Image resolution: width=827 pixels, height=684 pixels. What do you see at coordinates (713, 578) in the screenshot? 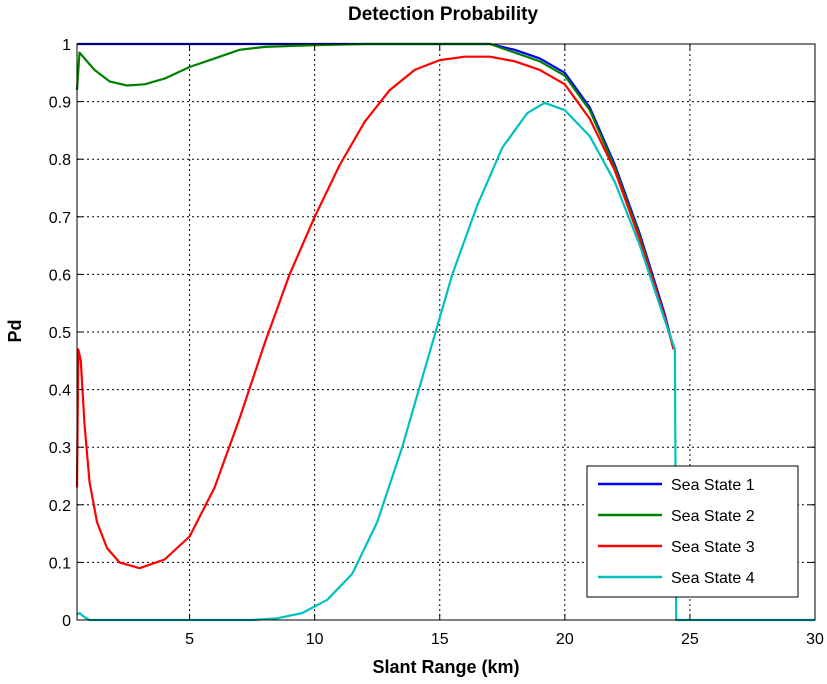
I see `legend-label-sea-state-4: Sea State 4` at bounding box center [713, 578].